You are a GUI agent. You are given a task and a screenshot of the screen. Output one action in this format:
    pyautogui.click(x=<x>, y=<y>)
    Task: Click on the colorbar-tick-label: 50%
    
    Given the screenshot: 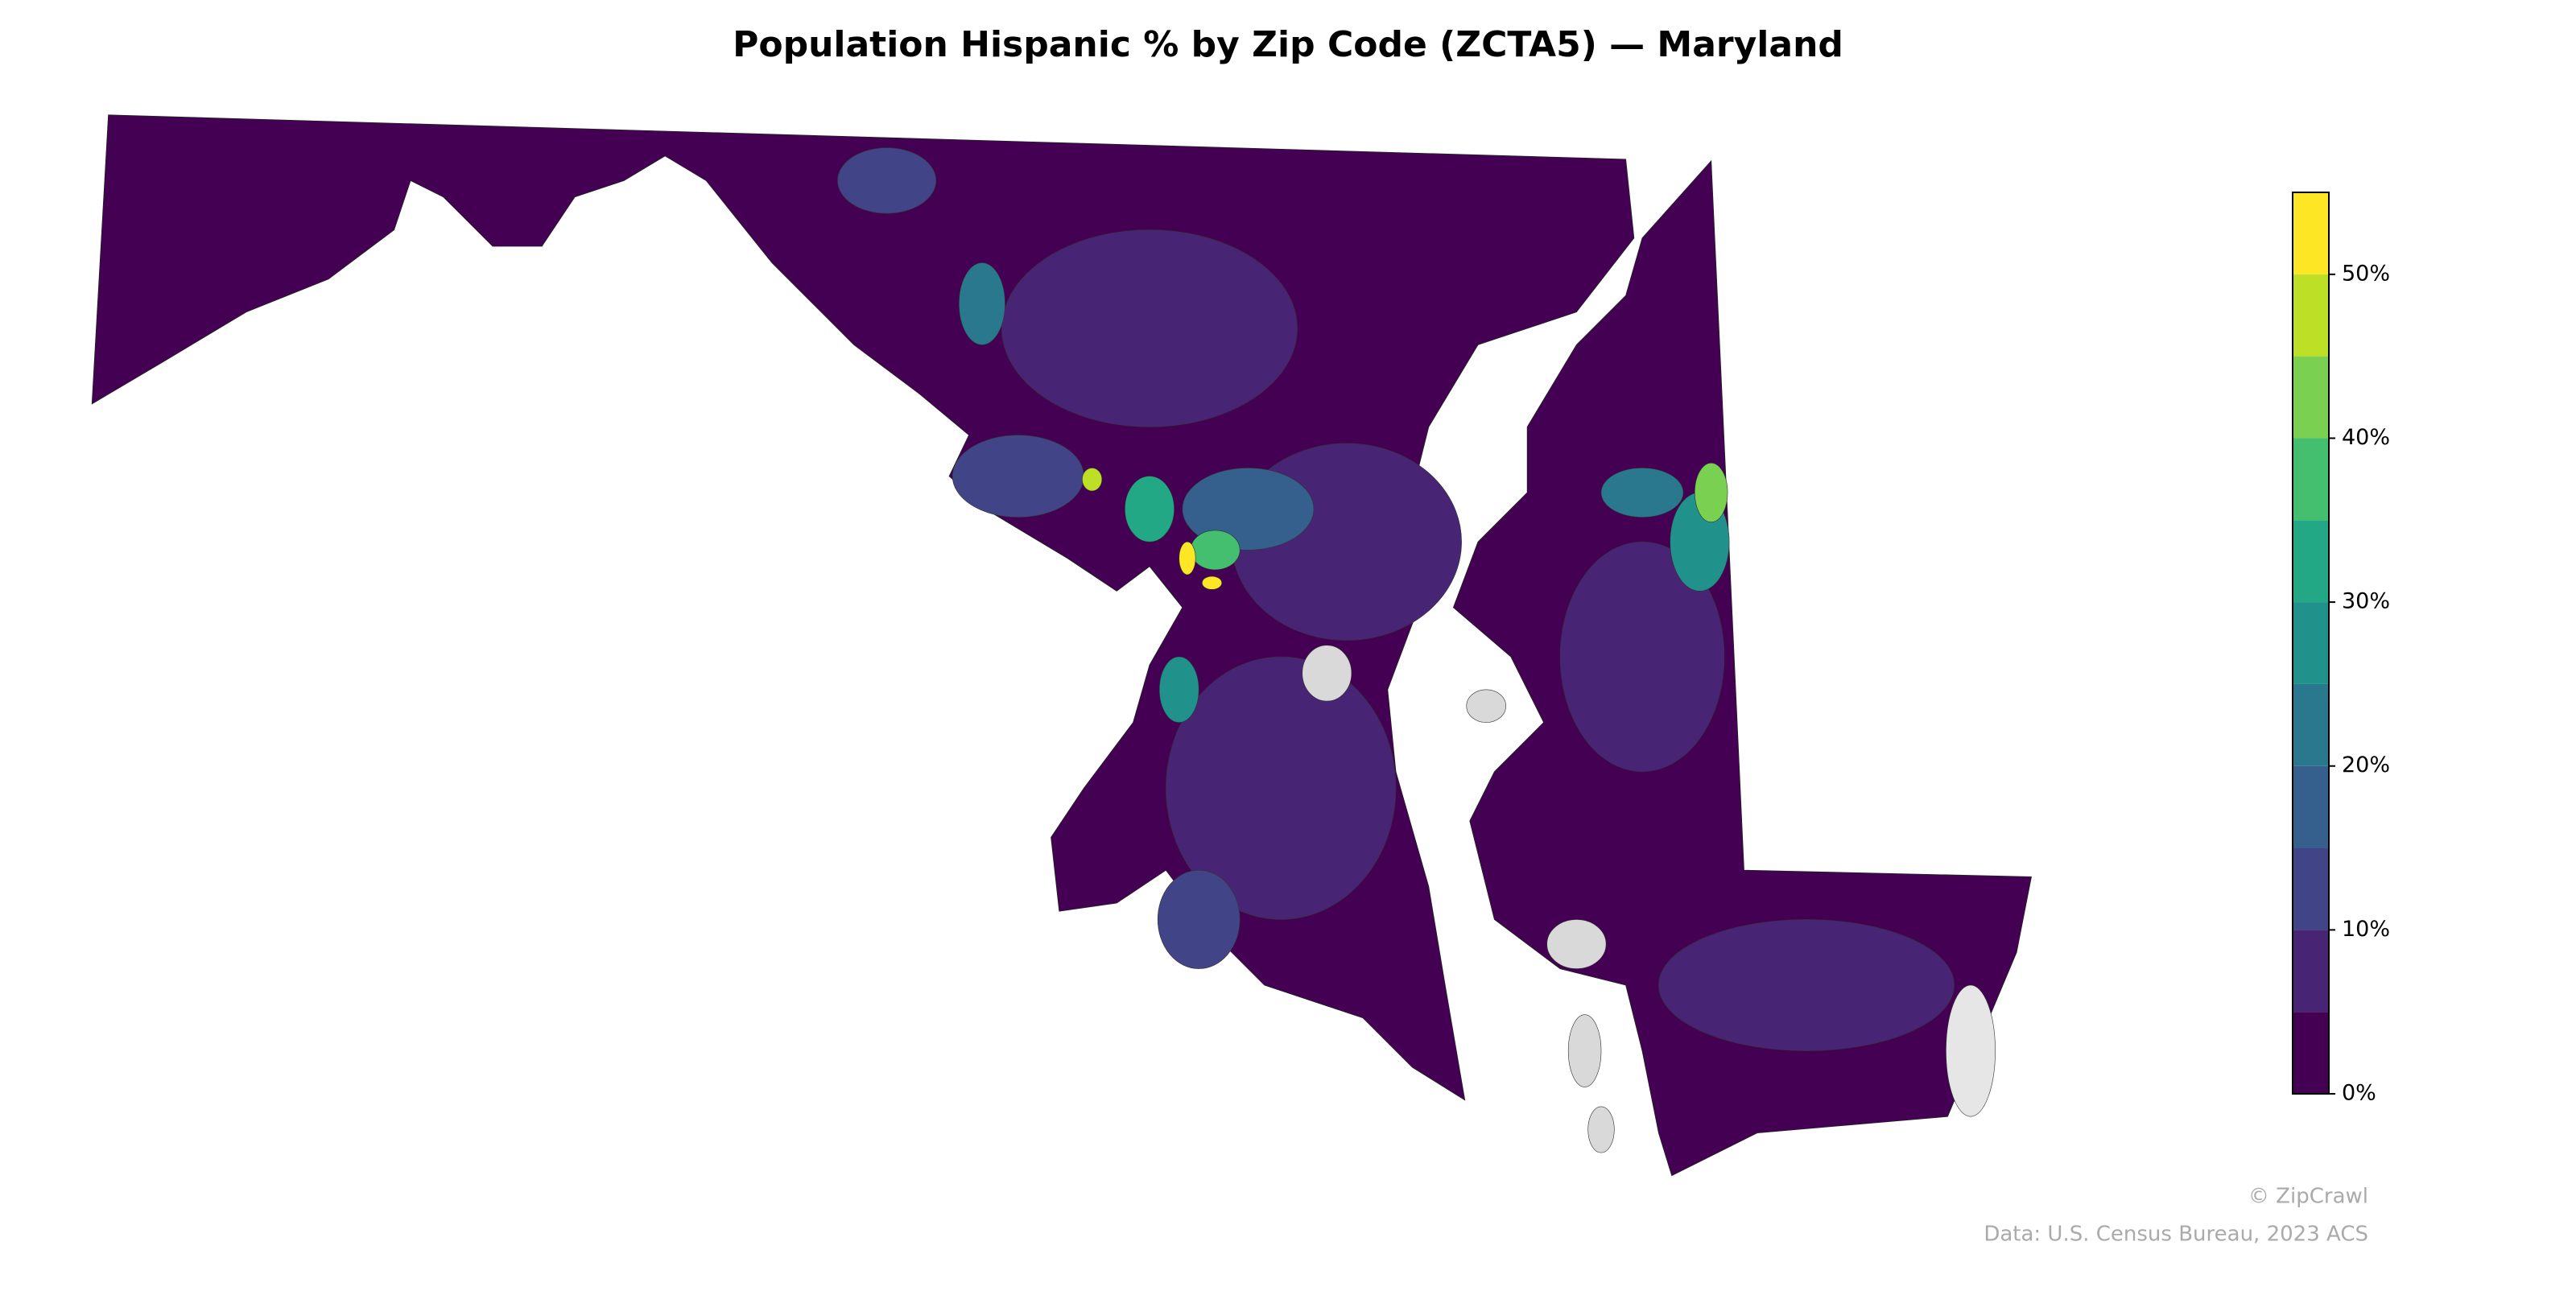 What is the action you would take?
    pyautogui.click(x=2366, y=273)
    